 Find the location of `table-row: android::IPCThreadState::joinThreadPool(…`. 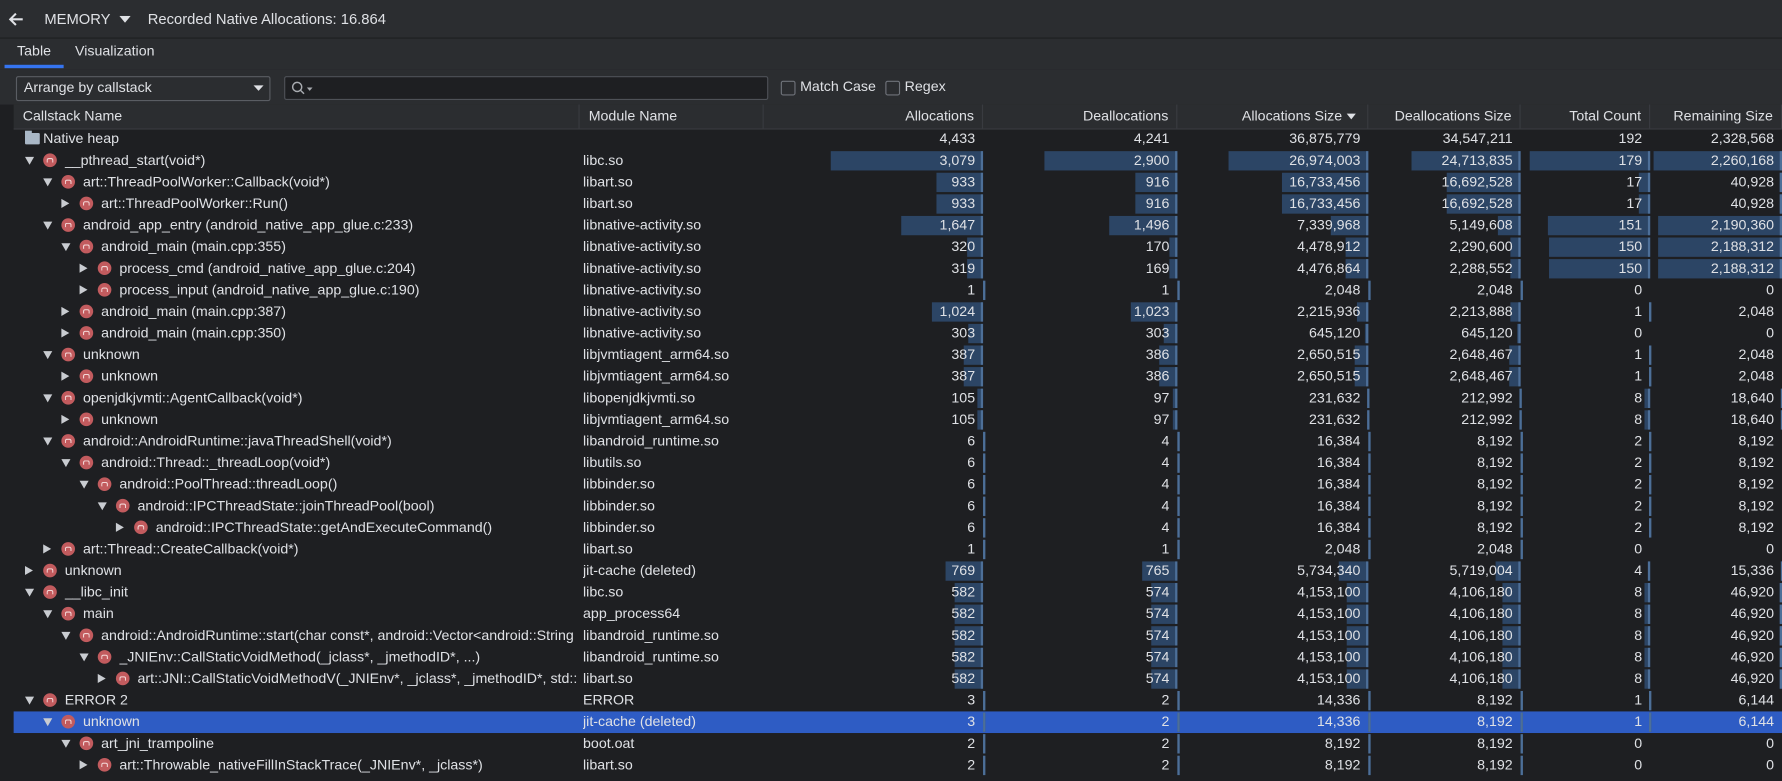

table-row: android::IPCThreadState::joinThreadPool(… is located at coordinates (898, 507).